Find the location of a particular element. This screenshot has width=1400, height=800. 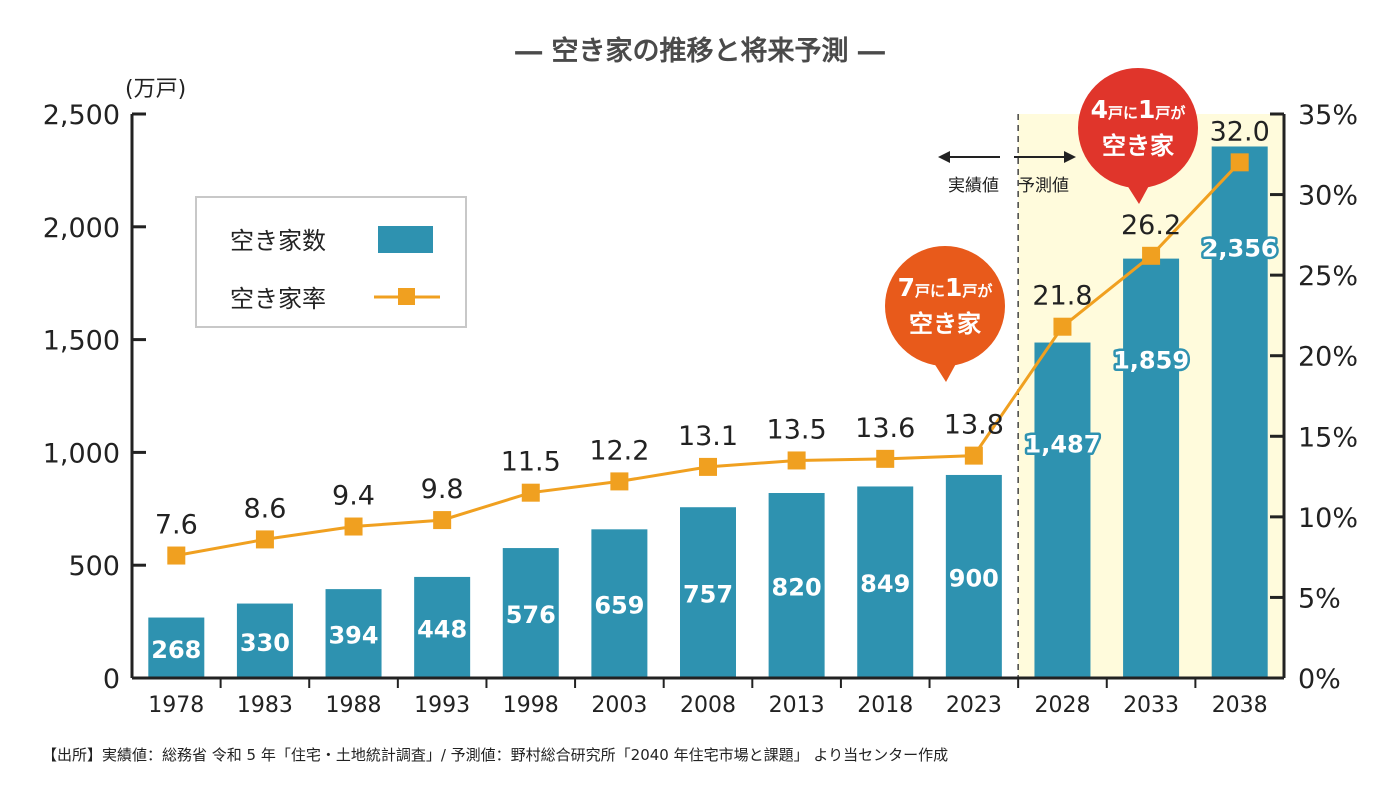

left-axis-unit: (万戸) is located at coordinates (155, 89).